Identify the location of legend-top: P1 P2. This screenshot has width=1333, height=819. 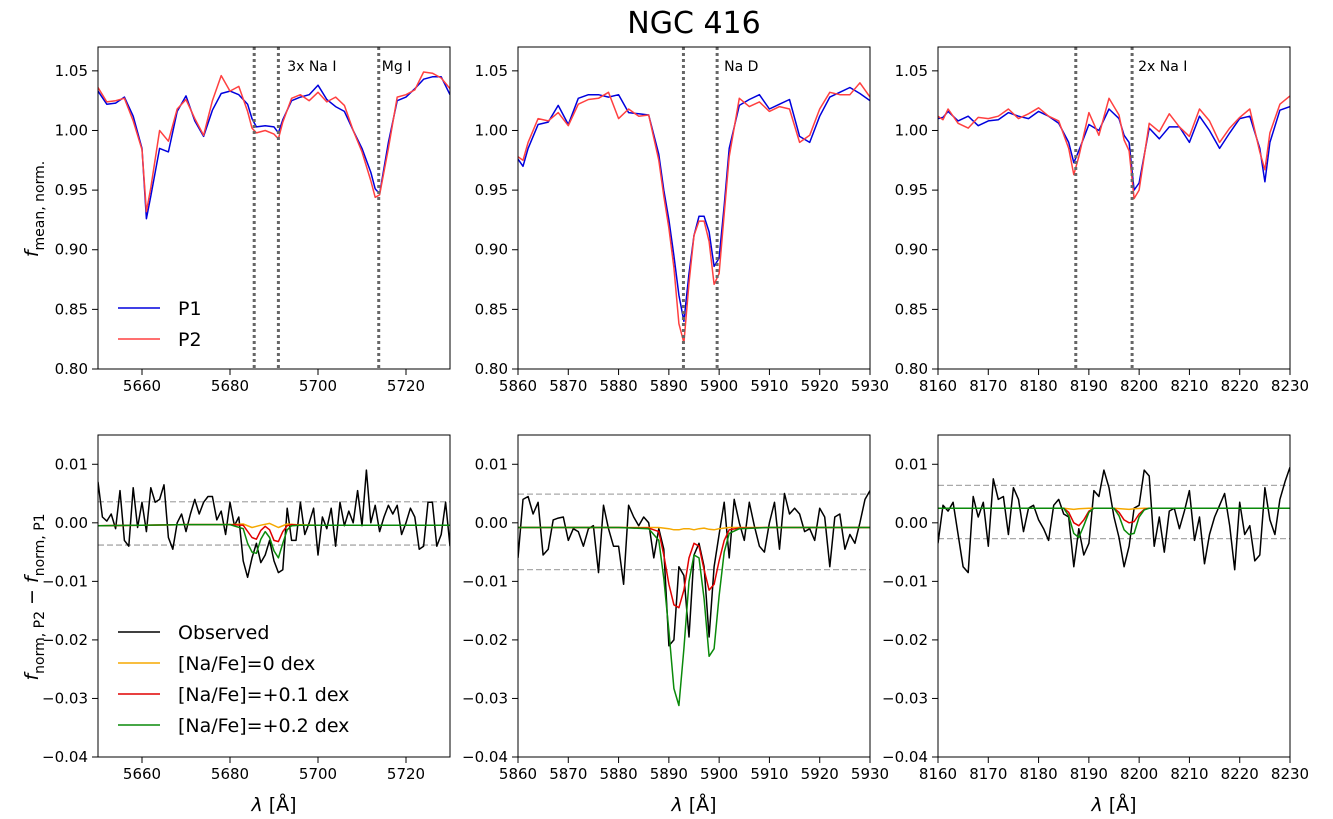
(160, 324).